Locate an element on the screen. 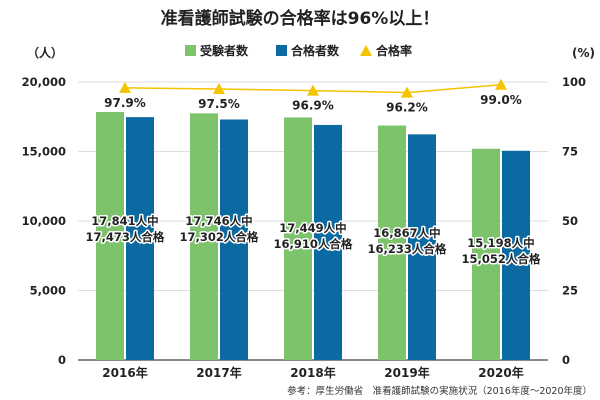  left-tick-label: 0 is located at coordinates (62, 360).